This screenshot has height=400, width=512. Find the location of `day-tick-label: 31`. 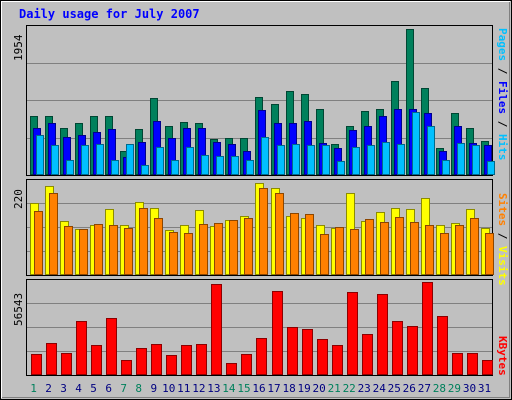

day-tick-label: 31 is located at coordinates (484, 388).